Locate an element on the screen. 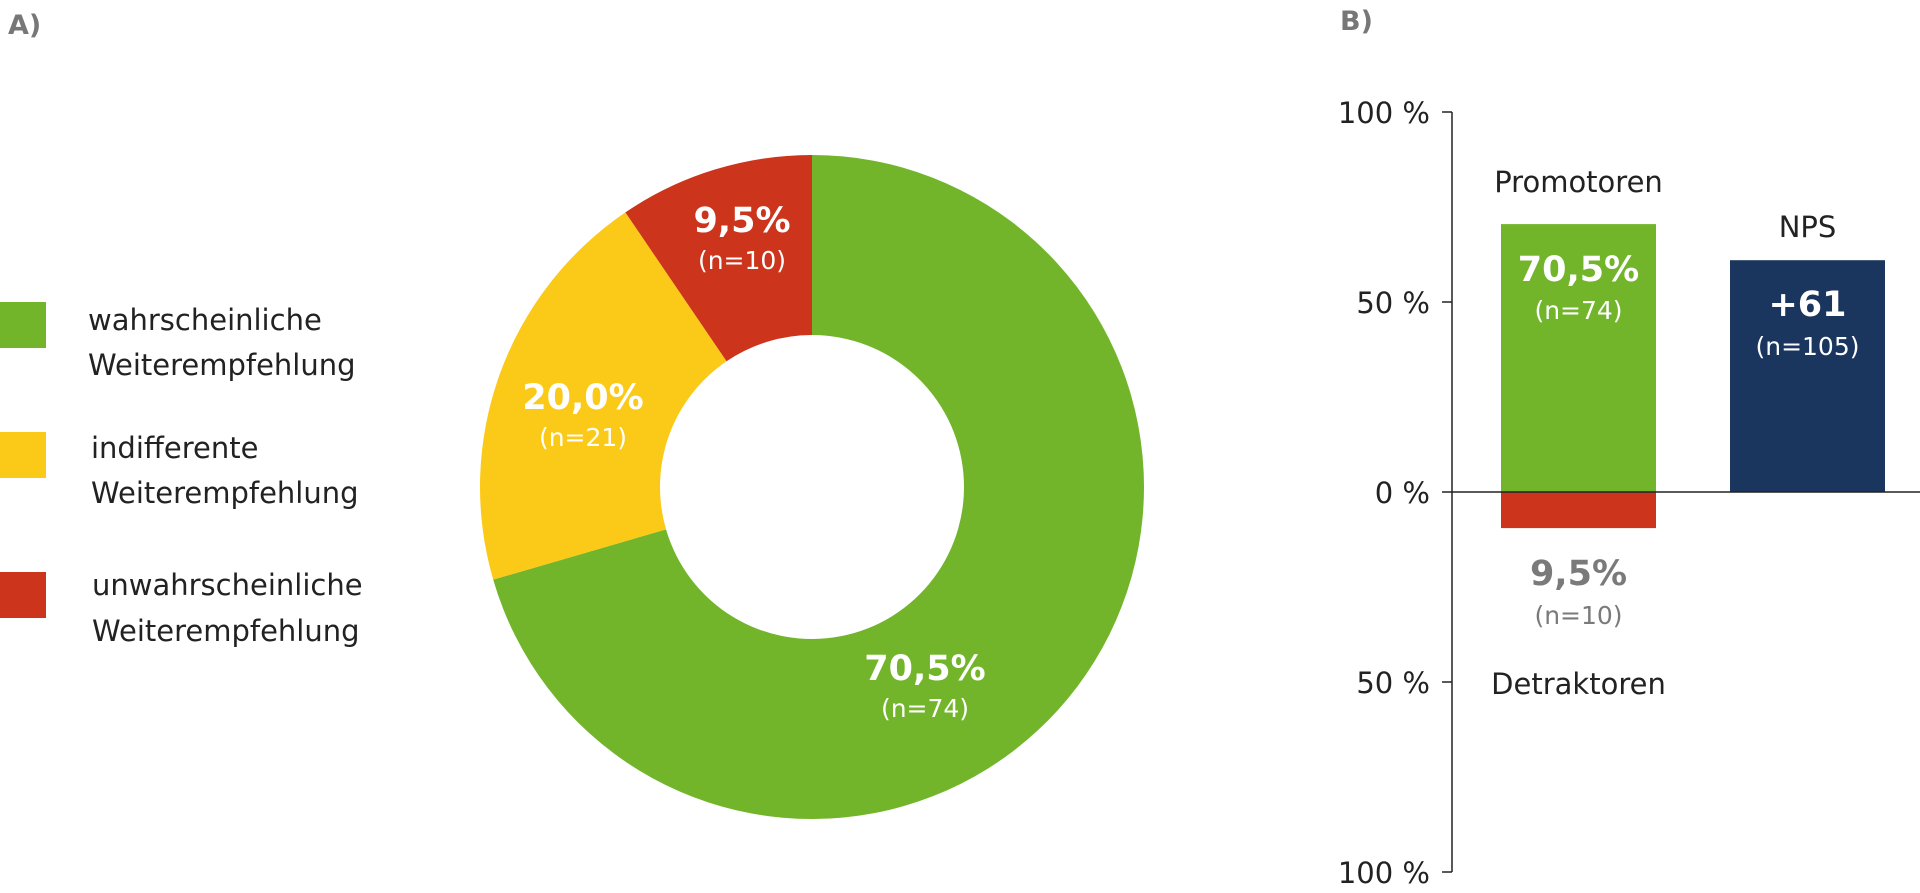 The width and height of the screenshot is (1920, 893). legend-label-indifferent-line1: indifferente is located at coordinates (174, 448).